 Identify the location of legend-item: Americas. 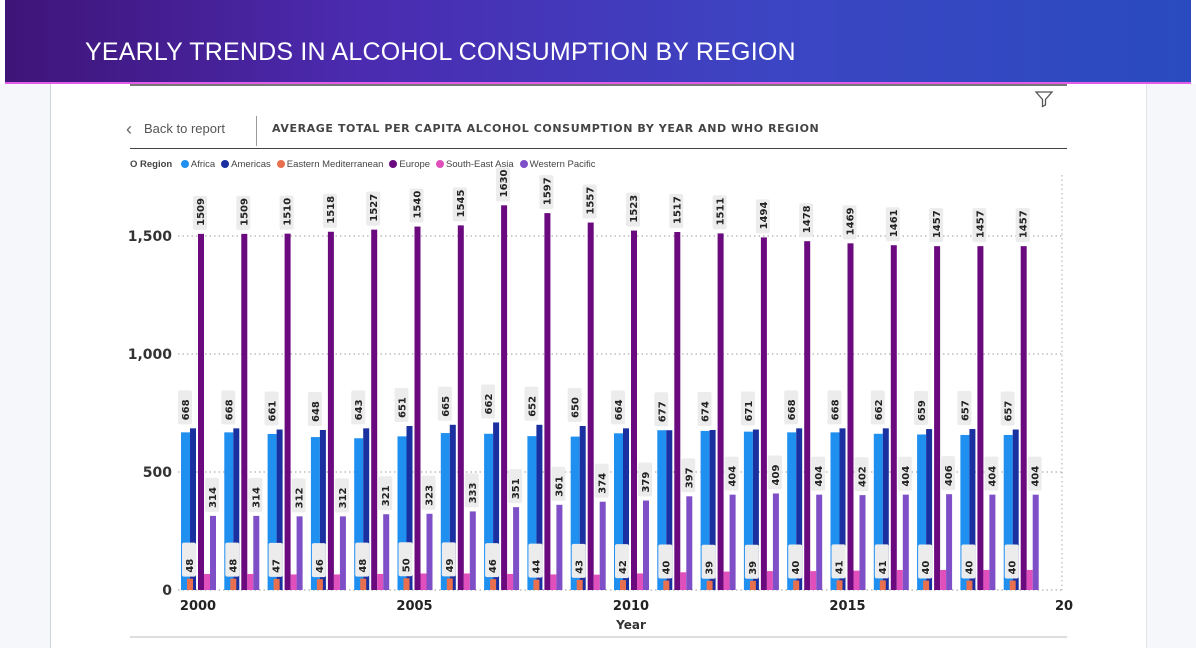
(246, 164).